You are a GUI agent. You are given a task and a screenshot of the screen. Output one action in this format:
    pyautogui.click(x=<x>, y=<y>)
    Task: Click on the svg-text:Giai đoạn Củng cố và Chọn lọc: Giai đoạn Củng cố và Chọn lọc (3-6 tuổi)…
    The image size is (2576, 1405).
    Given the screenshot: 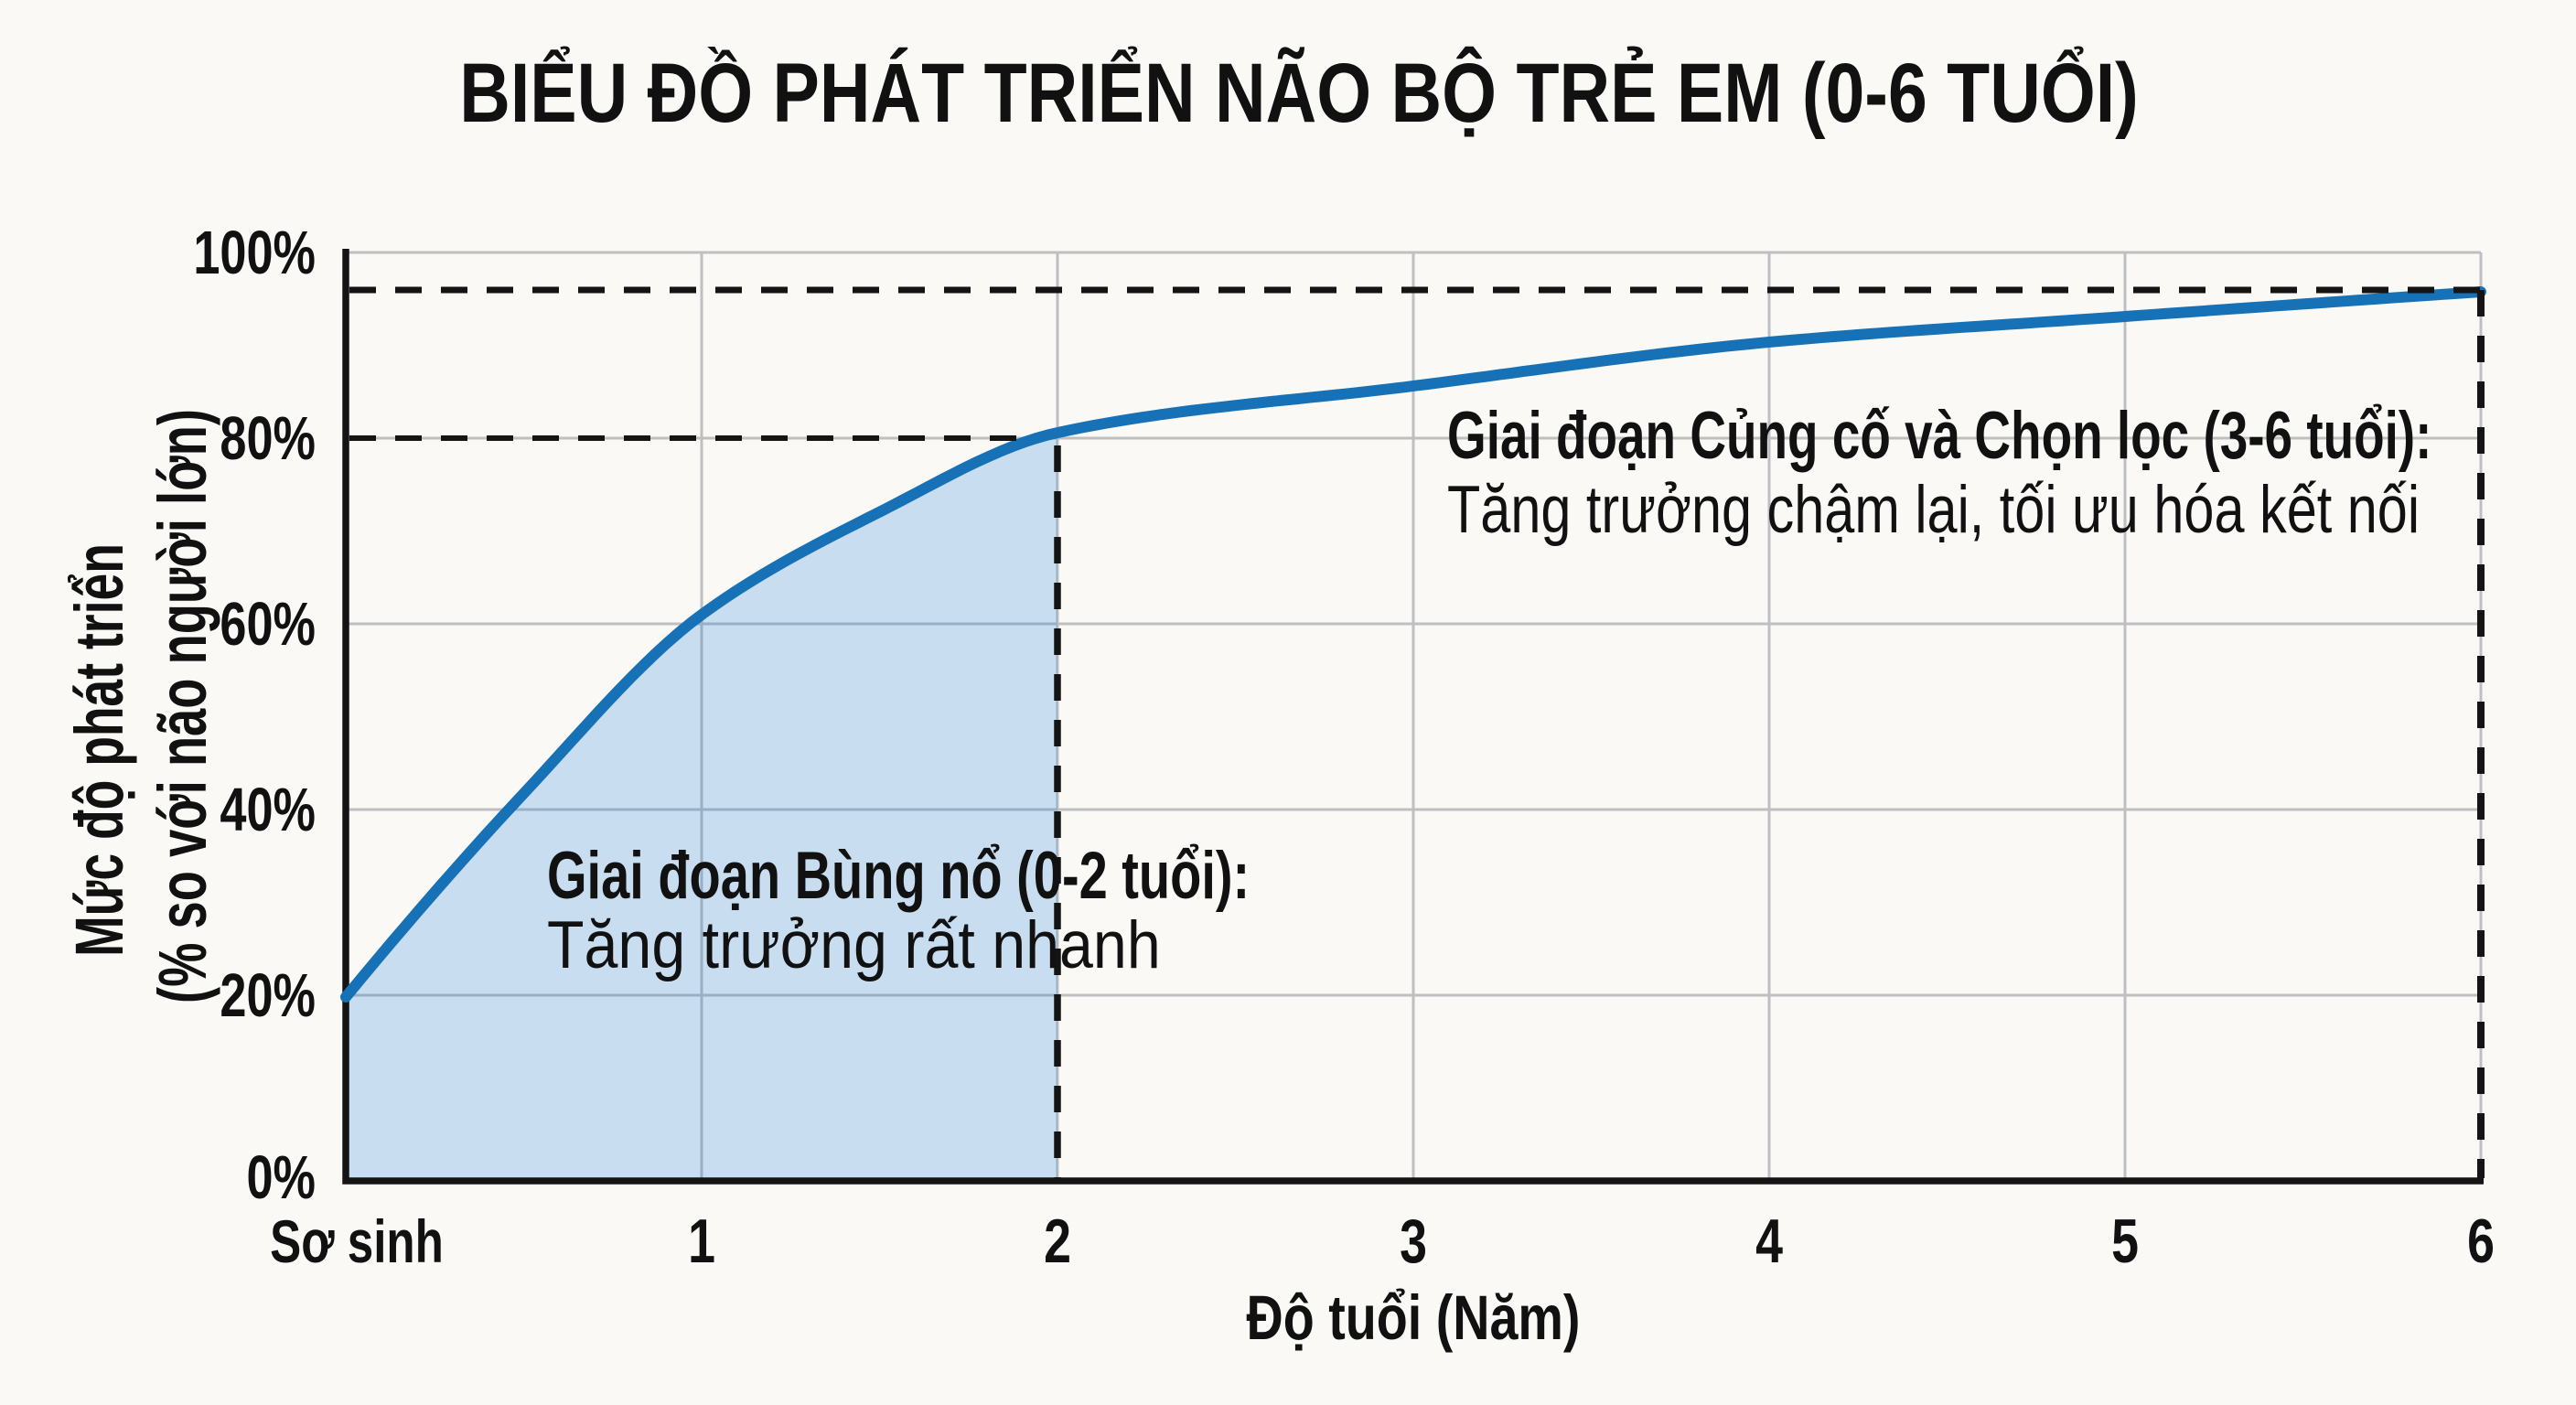 What is the action you would take?
    pyautogui.click(x=1939, y=435)
    